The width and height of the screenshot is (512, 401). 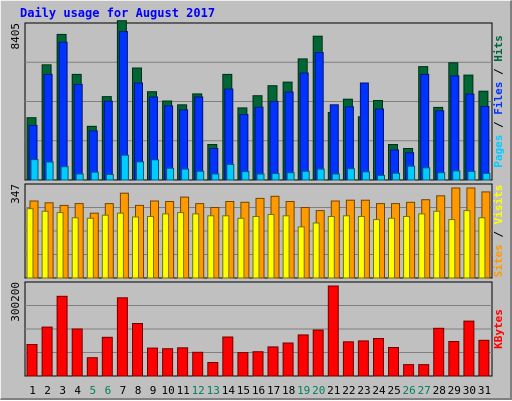 What do you see at coordinates (153, 390) in the screenshot?
I see `x-tick-label-day-9: 9` at bounding box center [153, 390].